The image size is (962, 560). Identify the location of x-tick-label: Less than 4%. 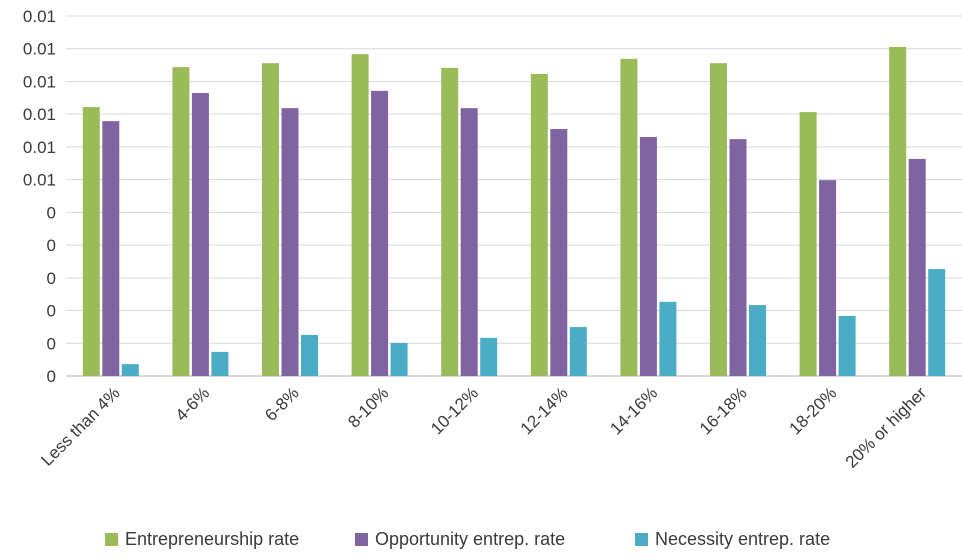
(80, 426).